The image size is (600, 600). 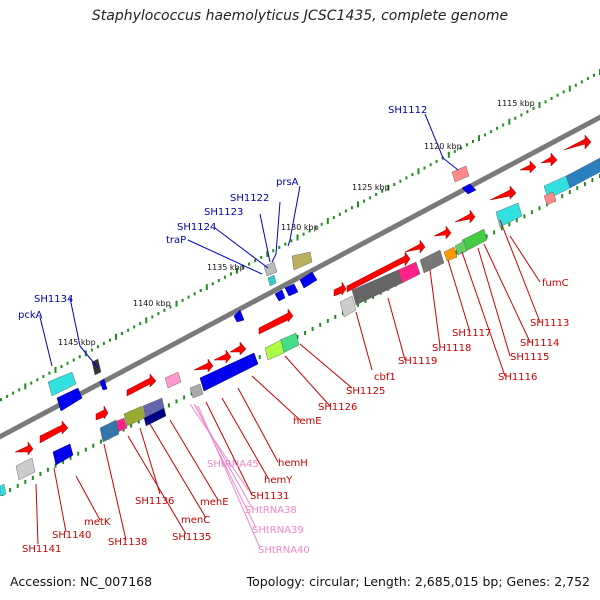 I want to click on gene-label: SHtRNA38, so click(x=271, y=510).